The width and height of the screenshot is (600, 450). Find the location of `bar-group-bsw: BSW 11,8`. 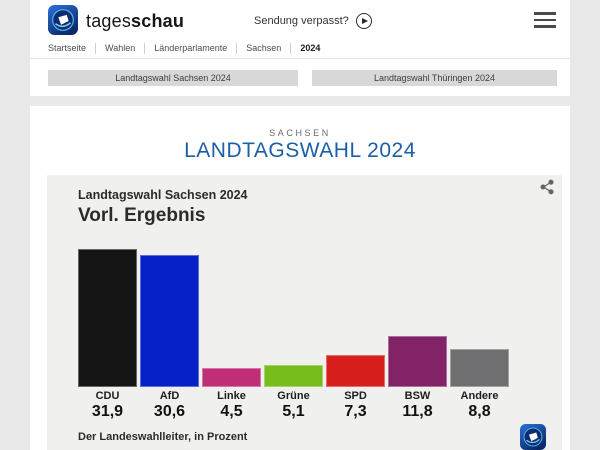

bar-group-bsw: BSW 11,8 is located at coordinates (417, 334).